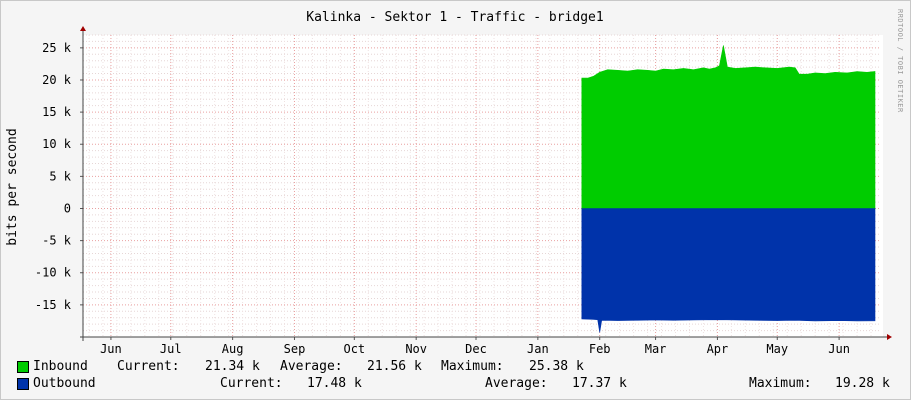  What do you see at coordinates (251, 383) in the screenshot?
I see `outbound-current-label: Current:` at bounding box center [251, 383].